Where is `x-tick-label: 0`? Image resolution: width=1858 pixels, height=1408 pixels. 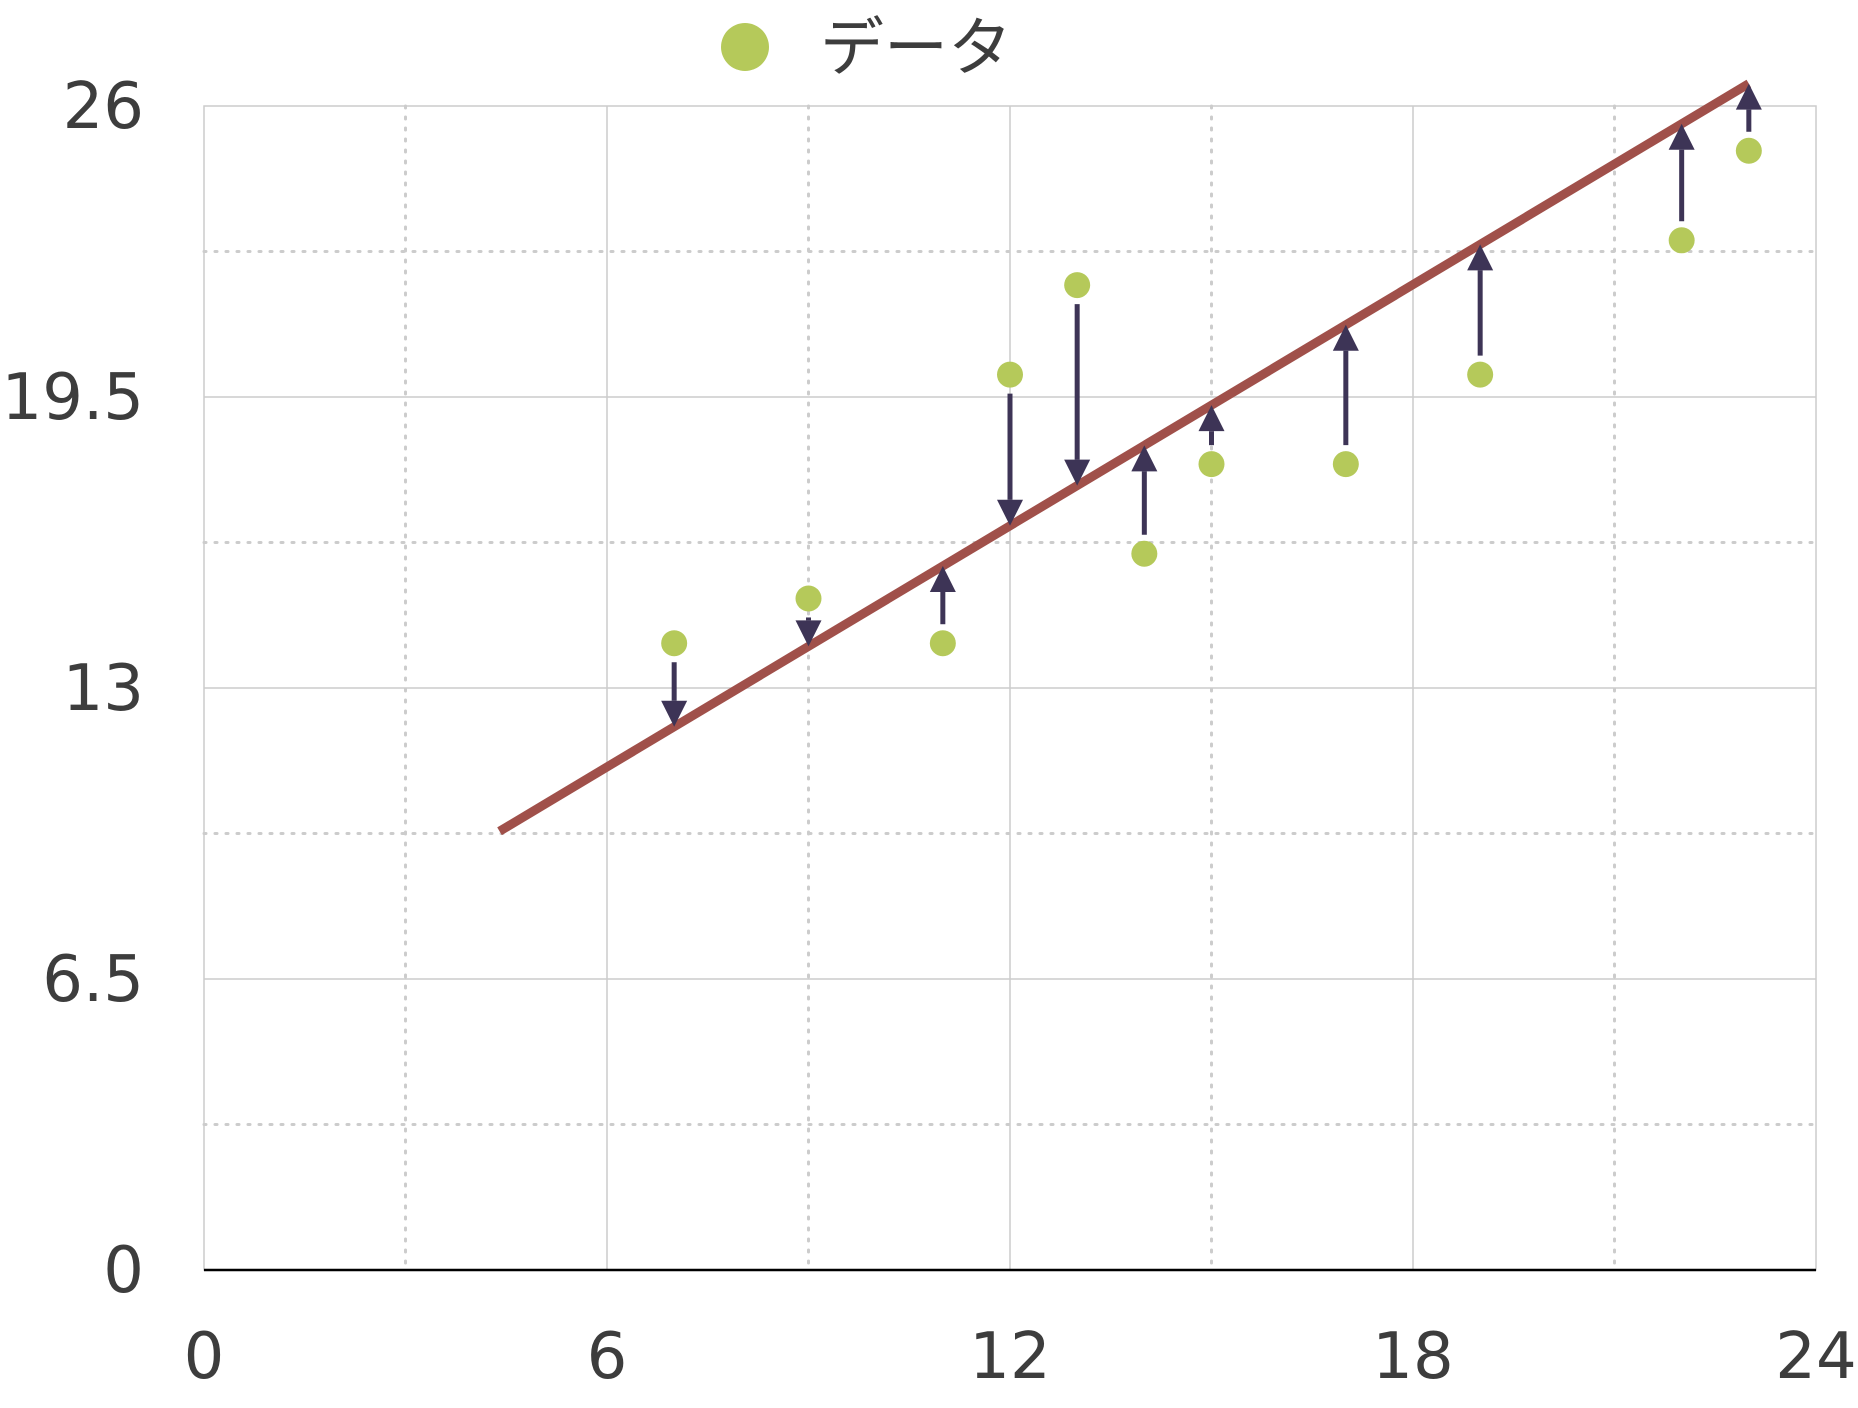 x-tick-label: 0 is located at coordinates (204, 1357).